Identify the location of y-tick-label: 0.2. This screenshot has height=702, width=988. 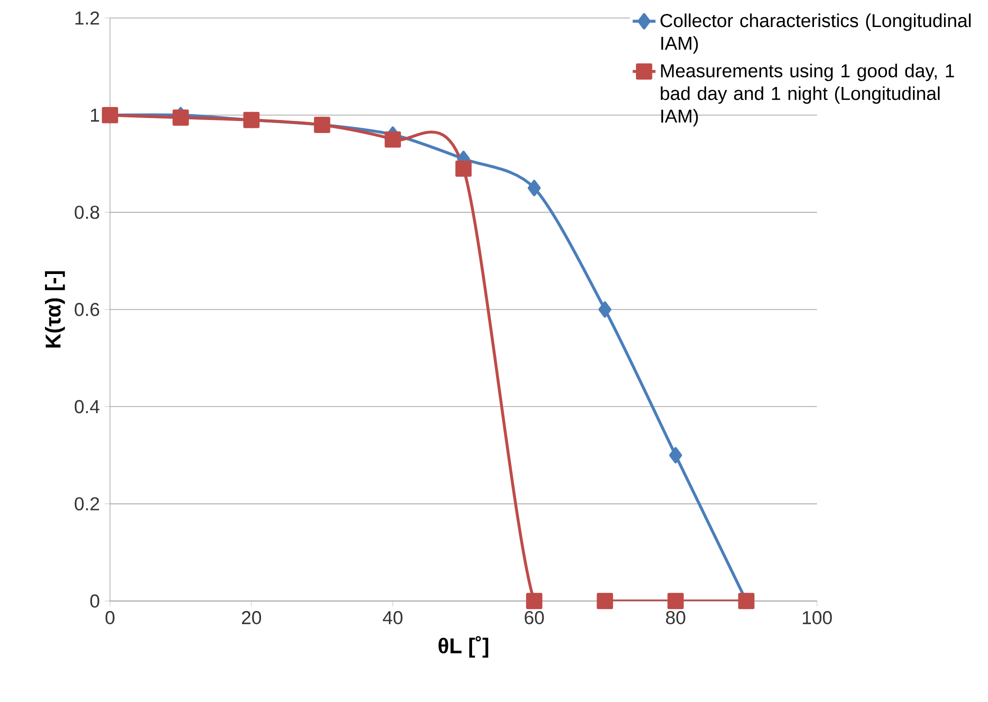
(87, 503).